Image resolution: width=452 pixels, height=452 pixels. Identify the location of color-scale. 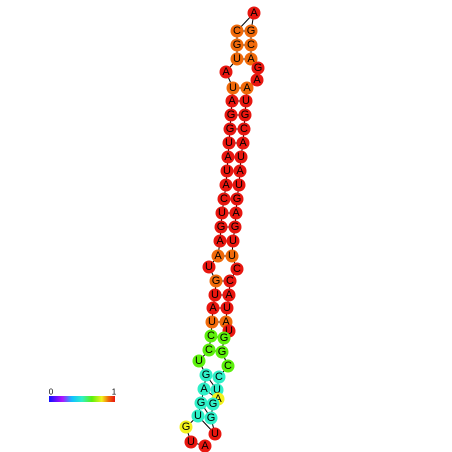
(82, 399).